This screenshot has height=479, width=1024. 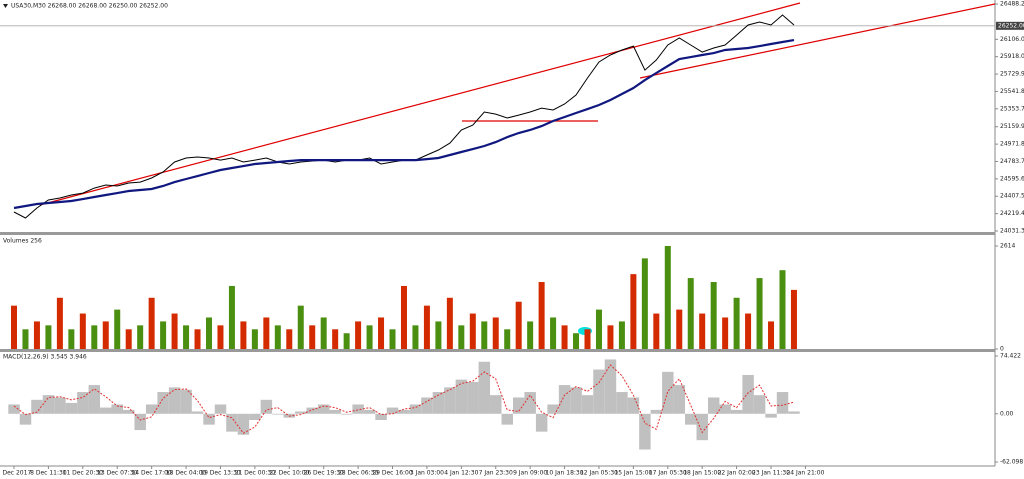 I want to click on x-tick-label: 10 Jan 18:30, so click(x=565, y=473).